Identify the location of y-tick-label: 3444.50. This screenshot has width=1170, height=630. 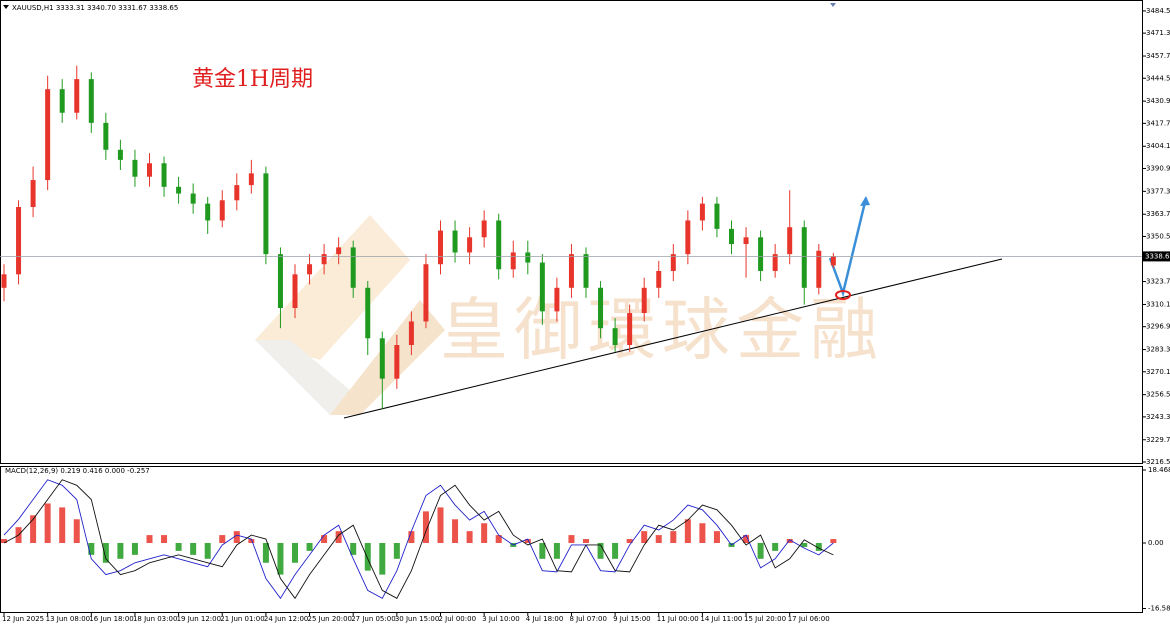
(1158, 78).